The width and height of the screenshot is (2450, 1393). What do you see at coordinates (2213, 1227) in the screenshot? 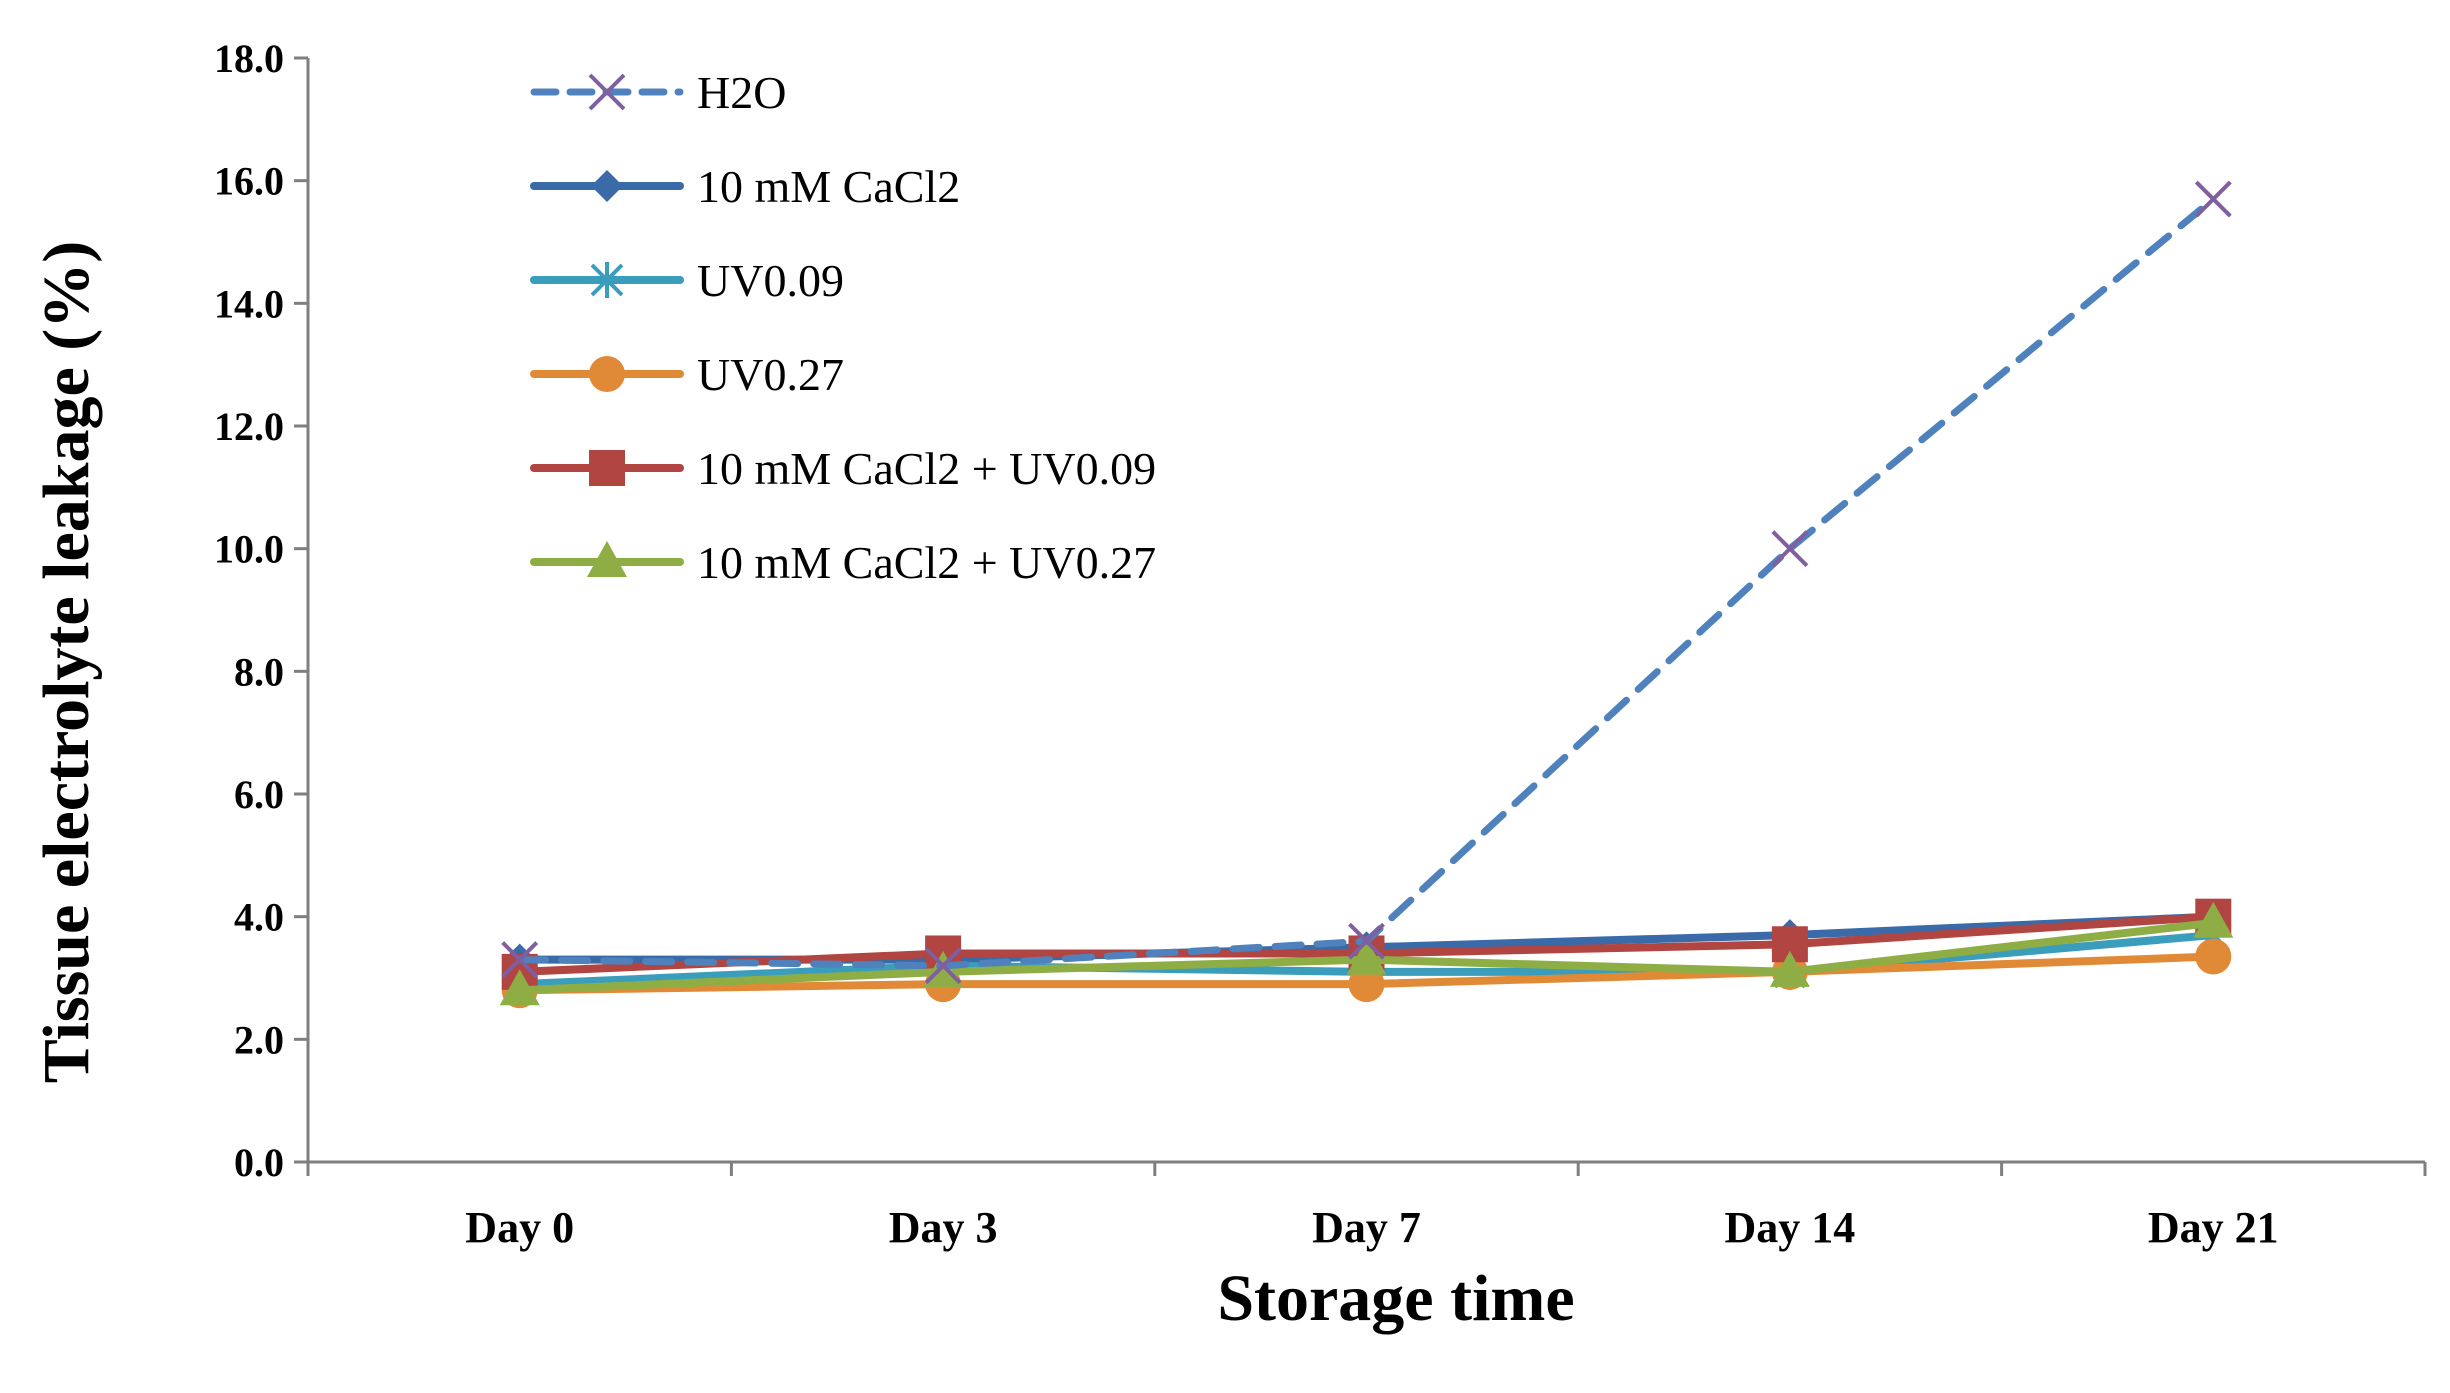
I see `x-tick-label: Day 21` at bounding box center [2213, 1227].